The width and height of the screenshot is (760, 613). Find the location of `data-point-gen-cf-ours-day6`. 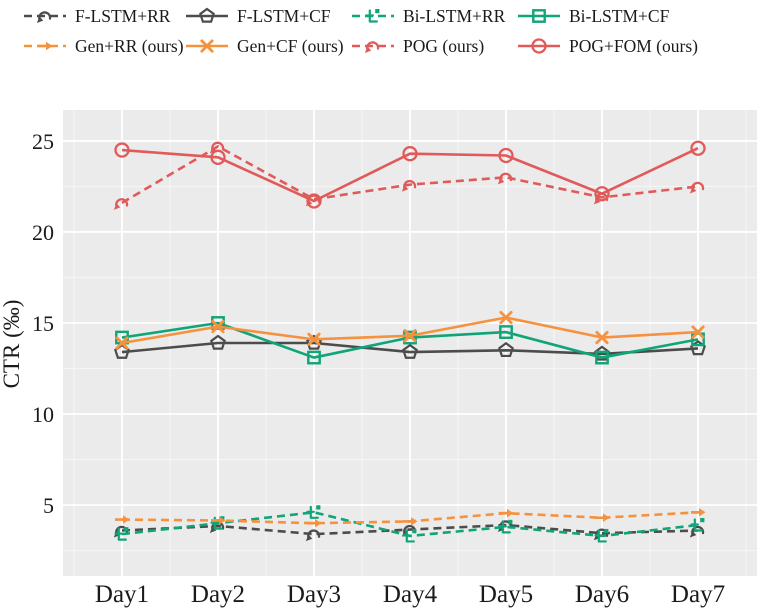

data-point-gen-cf-ours-day6 is located at coordinates (602, 337).